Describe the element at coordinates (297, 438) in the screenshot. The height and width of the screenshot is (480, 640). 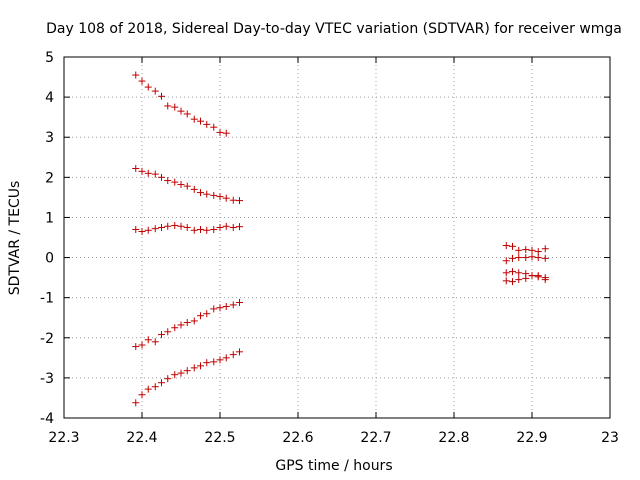
I see `x-tick-label: 22.6` at that location.